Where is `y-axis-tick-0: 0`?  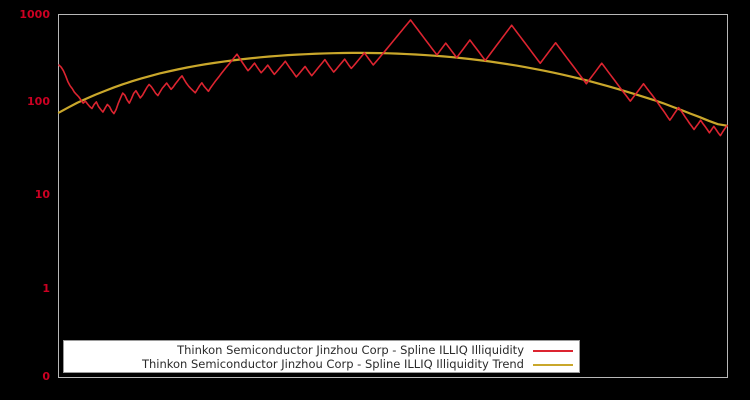 y-axis-tick-0: 0 is located at coordinates (46, 376).